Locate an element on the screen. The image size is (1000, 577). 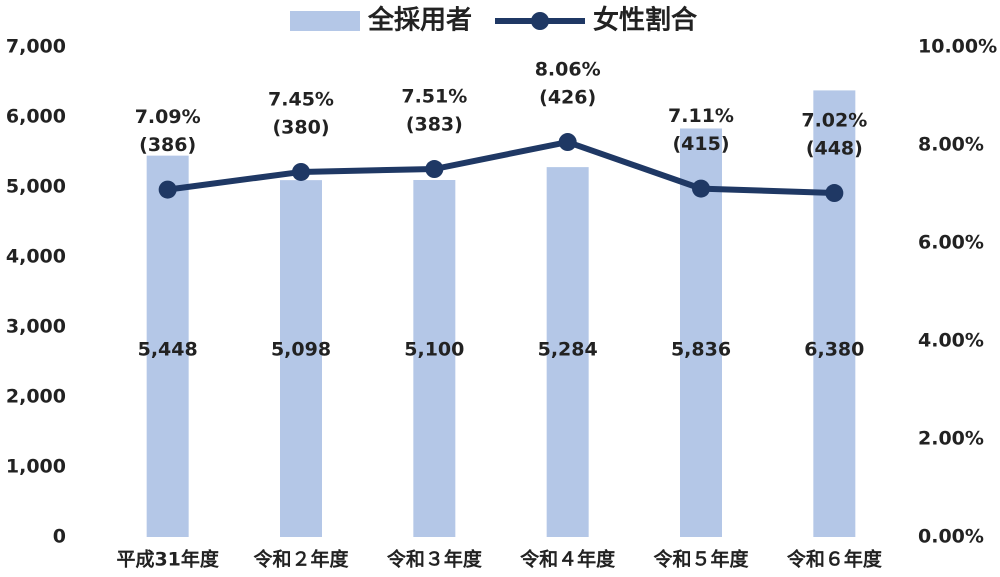
y-tick-label: 7,000 is located at coordinates (36, 47).